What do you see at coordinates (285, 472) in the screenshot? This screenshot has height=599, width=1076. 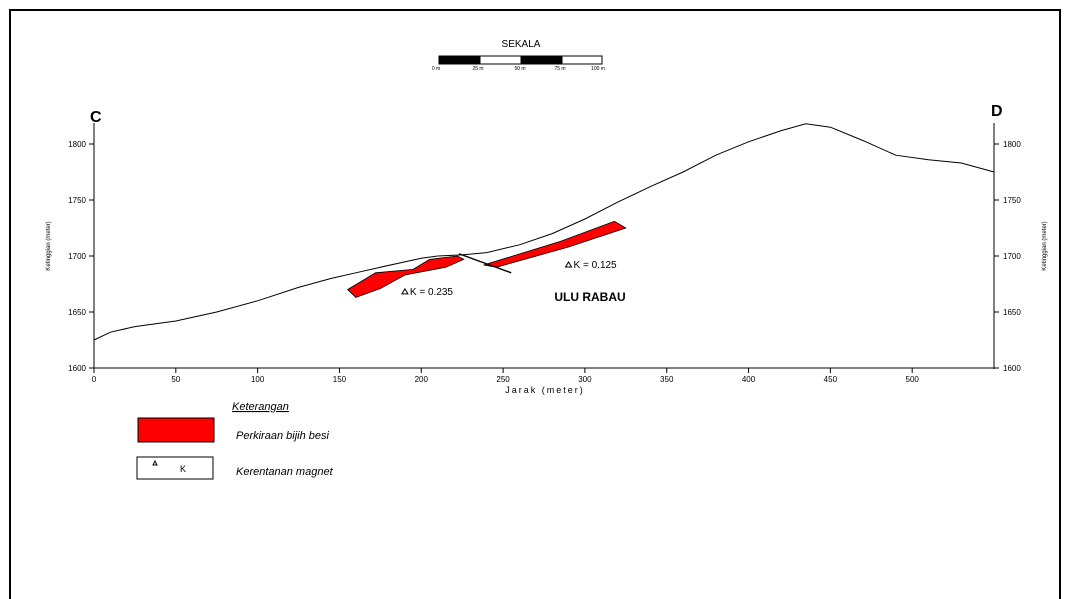 I see `legend-symbol-label: Kerentanan magnet` at bounding box center [285, 472].